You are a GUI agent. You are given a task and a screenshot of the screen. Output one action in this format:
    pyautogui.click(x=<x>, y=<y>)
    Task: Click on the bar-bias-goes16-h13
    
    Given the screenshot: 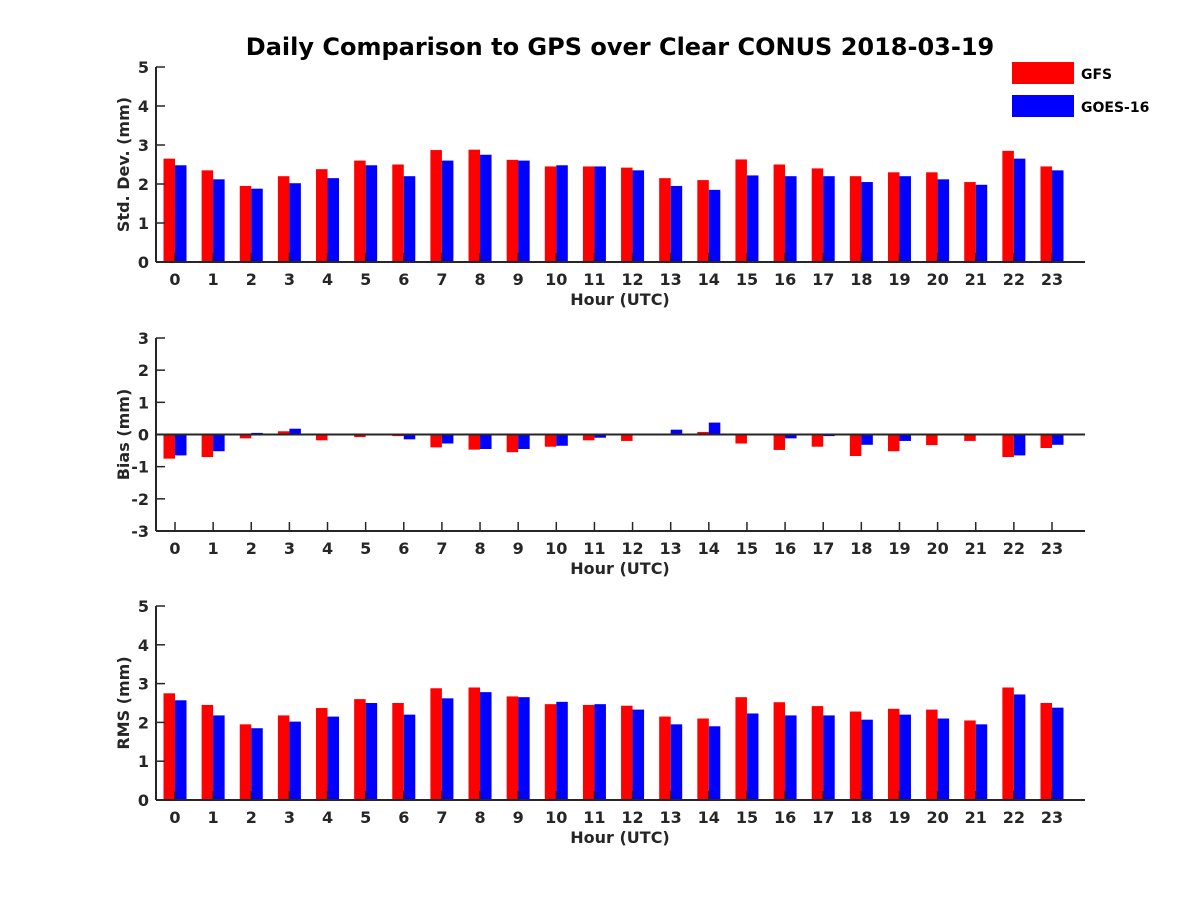 What is the action you would take?
    pyautogui.click(x=676, y=432)
    